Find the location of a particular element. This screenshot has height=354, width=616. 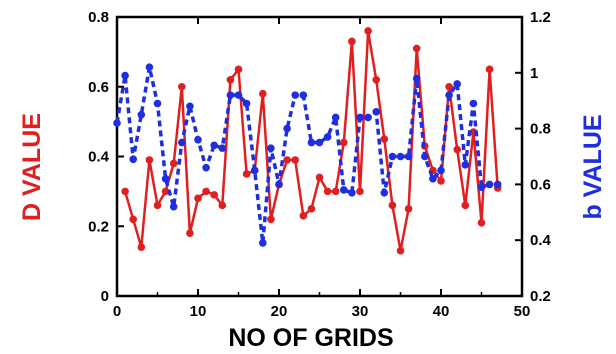

x-axis-title: NO OF GRIDS is located at coordinates (310, 338).